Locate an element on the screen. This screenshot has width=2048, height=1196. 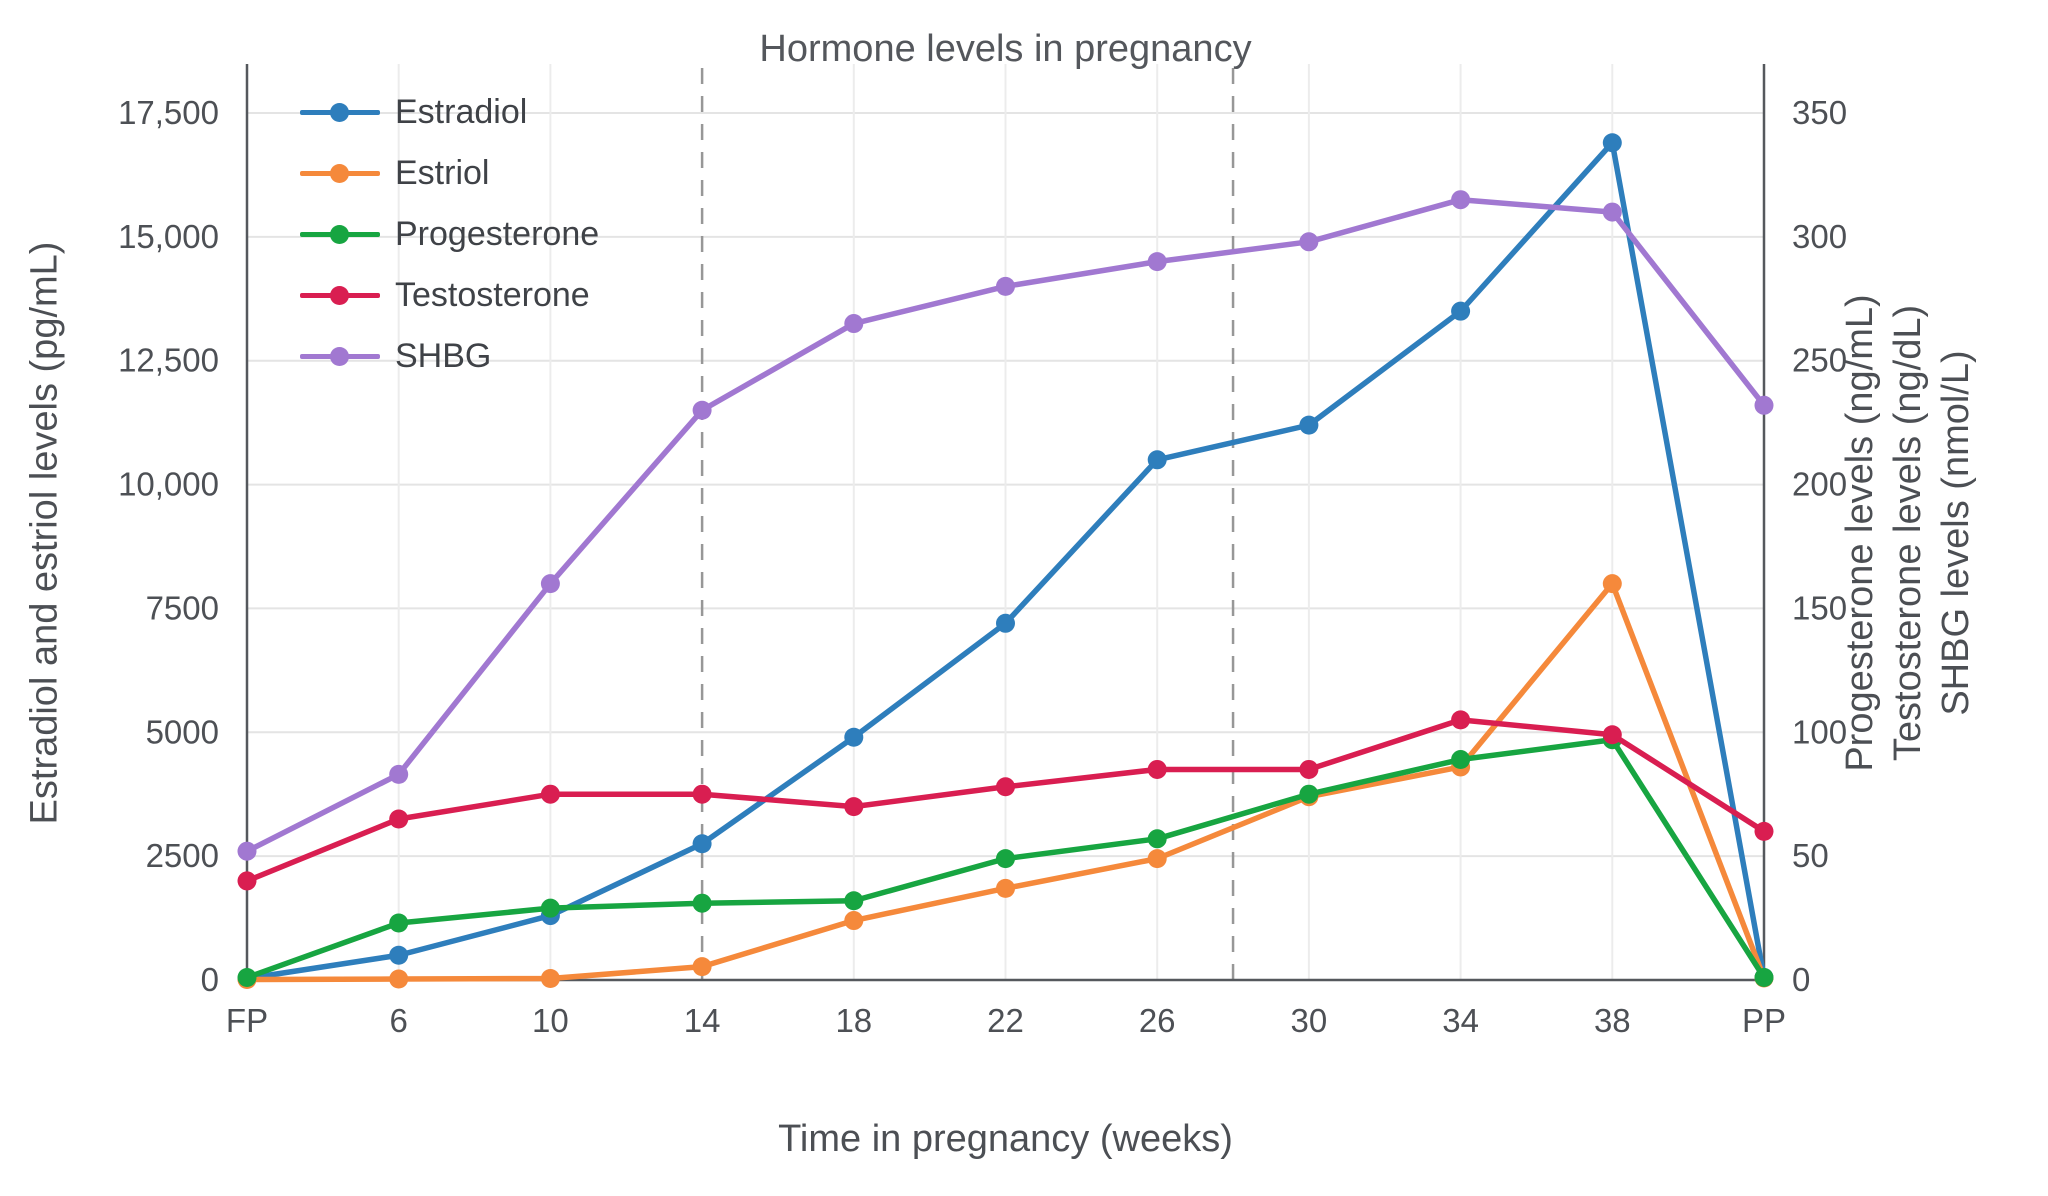
left-axis-tick-label: 15,000 is located at coordinates (168, 236).